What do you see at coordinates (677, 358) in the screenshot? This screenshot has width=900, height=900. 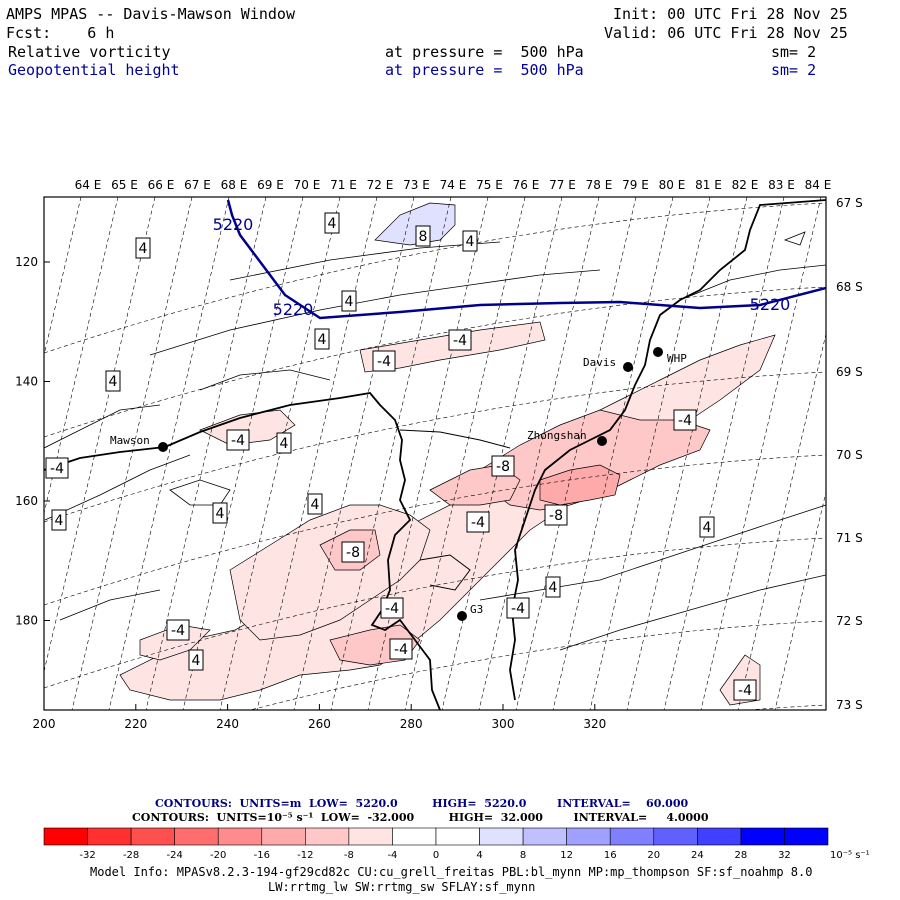 I see `station-label: WHP` at bounding box center [677, 358].